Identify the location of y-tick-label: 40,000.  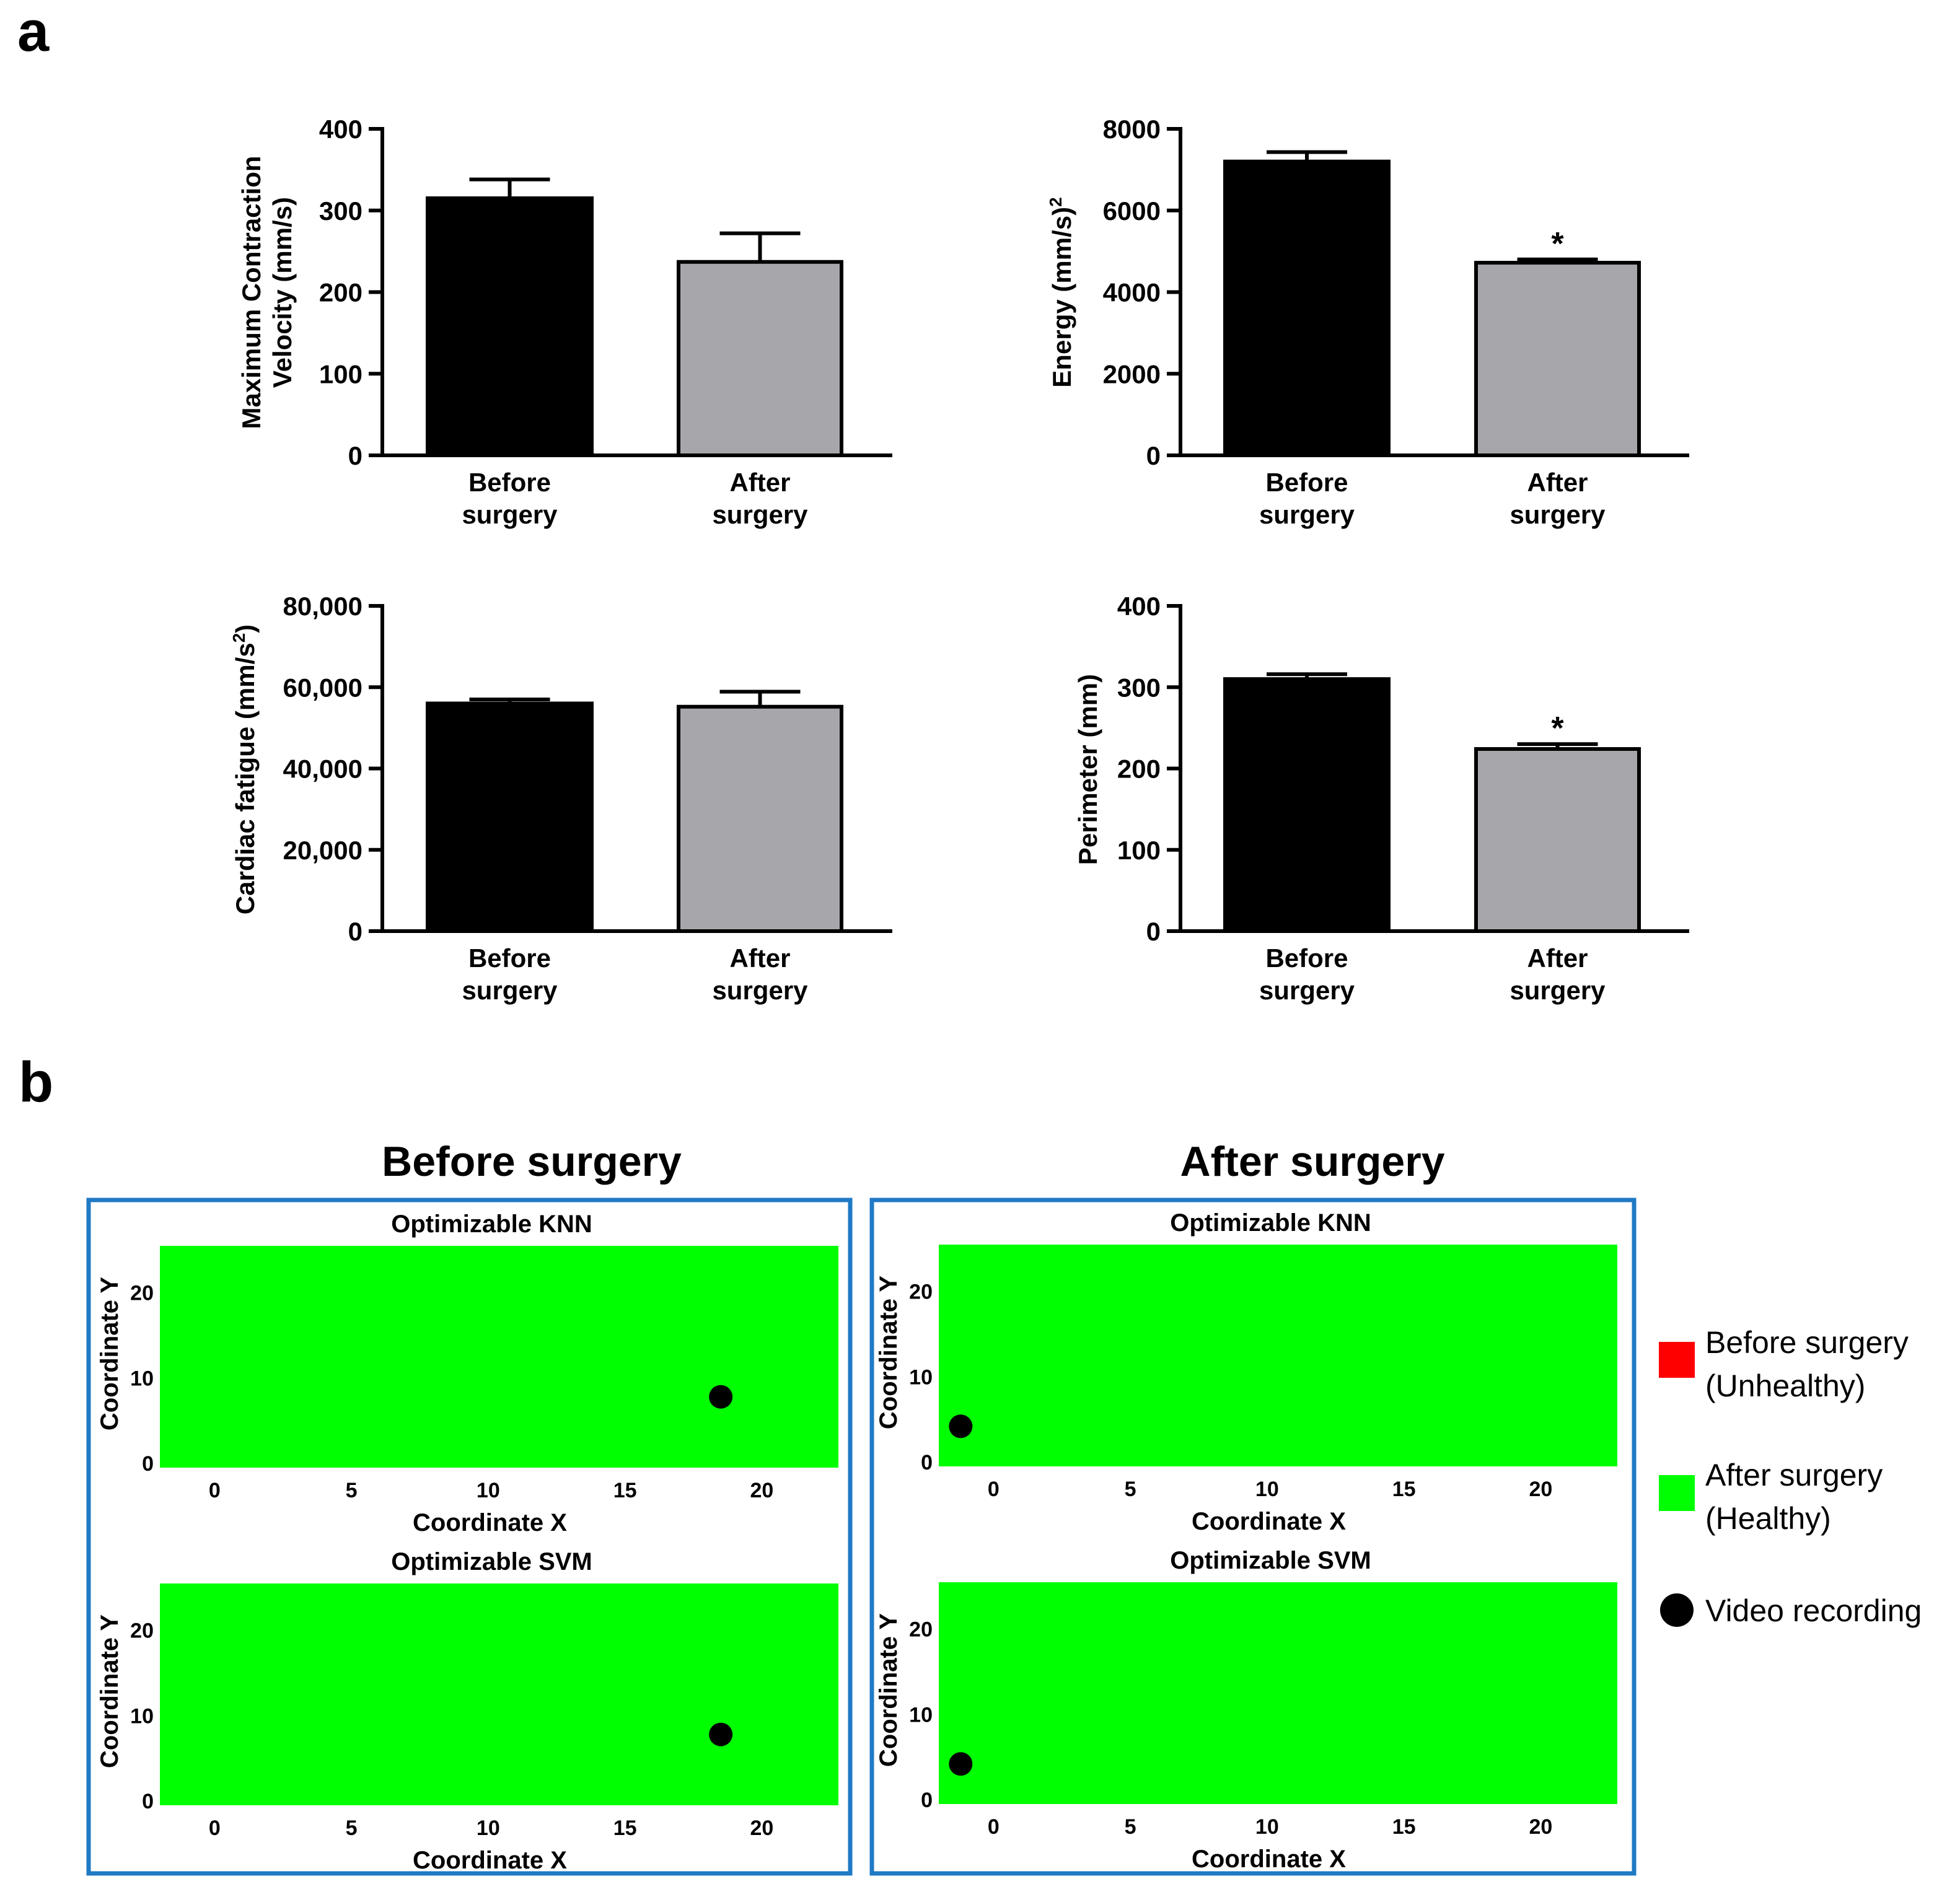
(323, 769).